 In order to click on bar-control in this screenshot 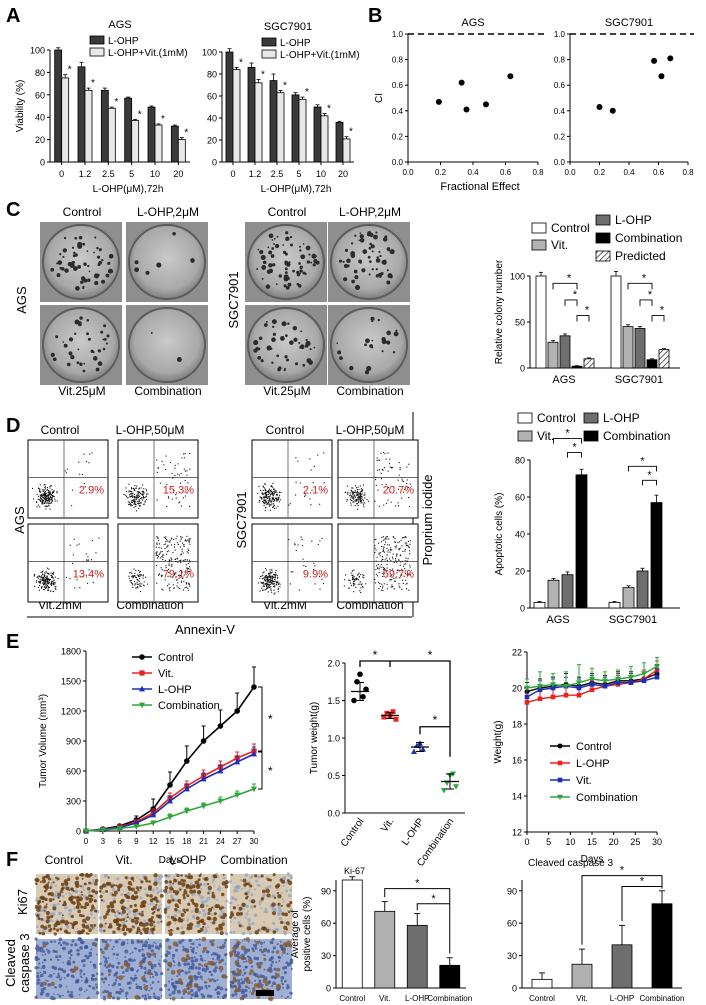, I will do `click(541, 322)`.